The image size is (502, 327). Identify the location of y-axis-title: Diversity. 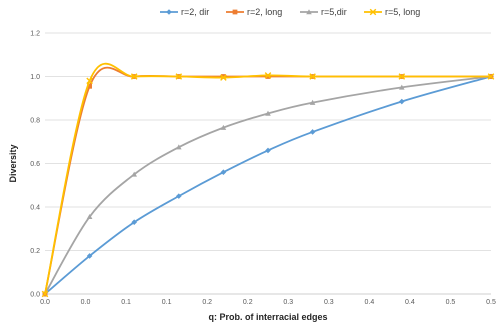
(13, 163).